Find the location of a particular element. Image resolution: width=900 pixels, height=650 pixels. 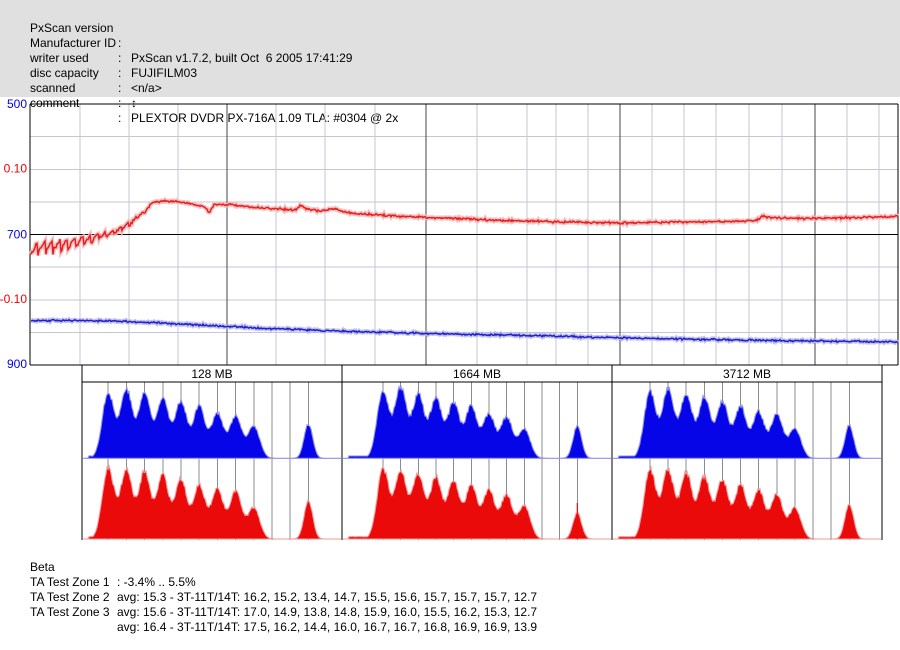

ta-zone2-position-label: 1664 MB is located at coordinates (477, 374).